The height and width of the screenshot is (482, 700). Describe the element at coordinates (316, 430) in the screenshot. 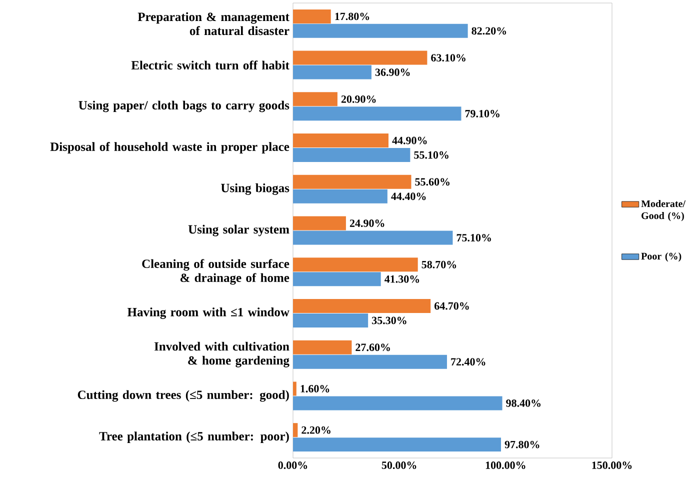

I see `data-label: 2.20%` at that location.